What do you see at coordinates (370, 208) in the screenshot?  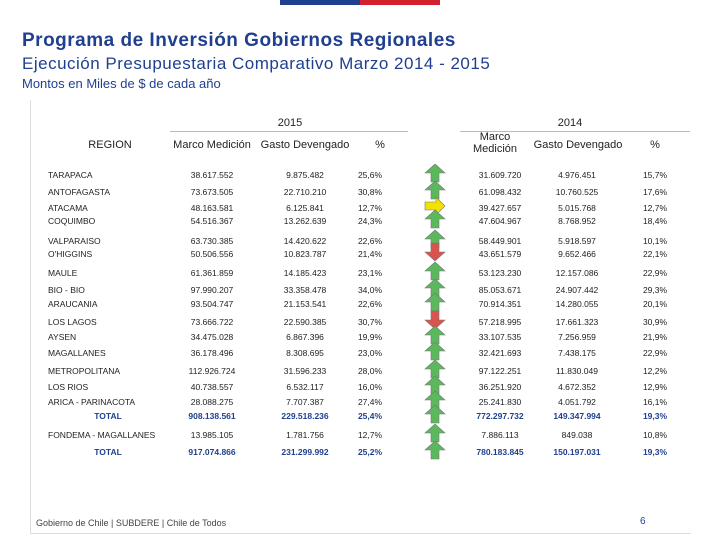 I see `cell: 12,7%` at bounding box center [370, 208].